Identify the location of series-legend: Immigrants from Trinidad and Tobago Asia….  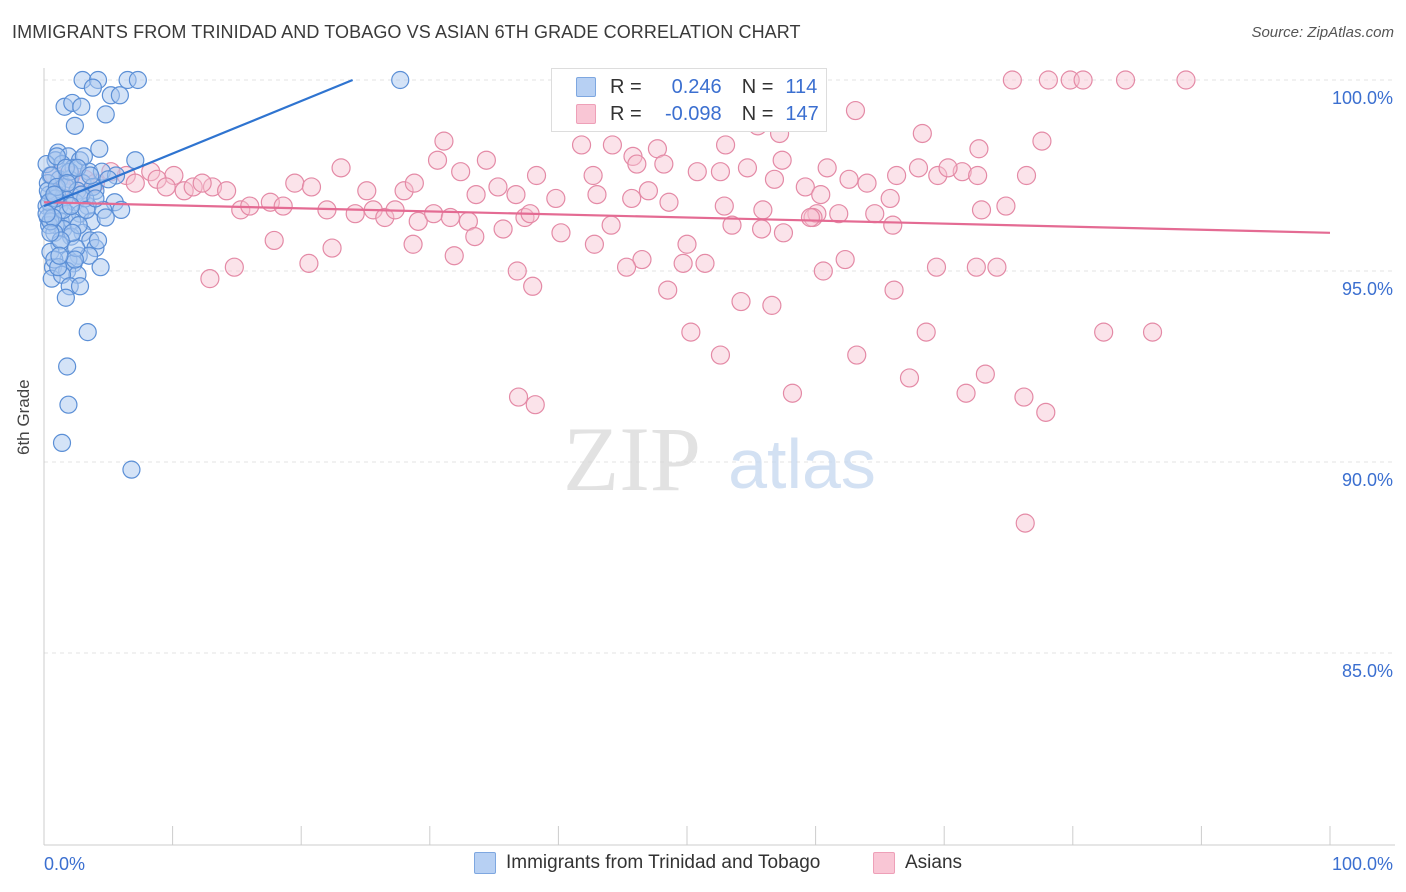
(703, 865).